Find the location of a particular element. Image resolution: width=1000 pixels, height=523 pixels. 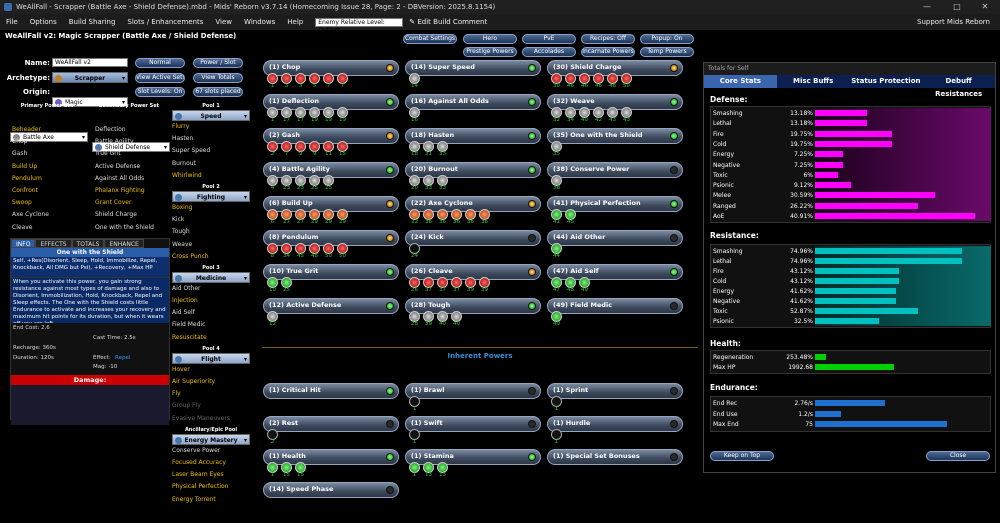

enemy-level-select: Enemy Relative Level: Default is located at coordinates (359, 25).